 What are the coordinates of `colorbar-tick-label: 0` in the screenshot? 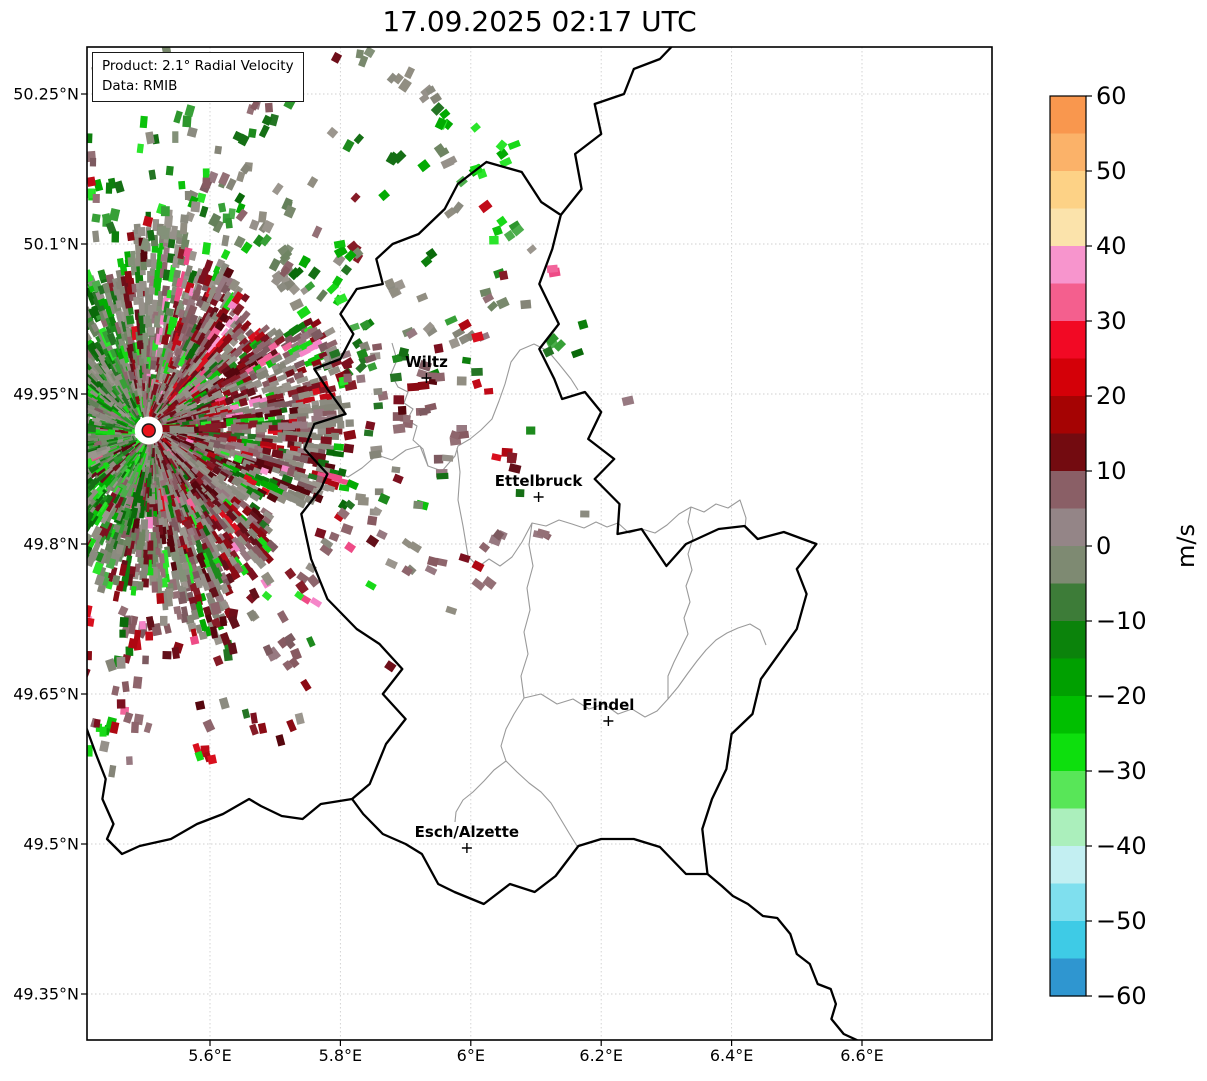 It's located at (1104, 546).